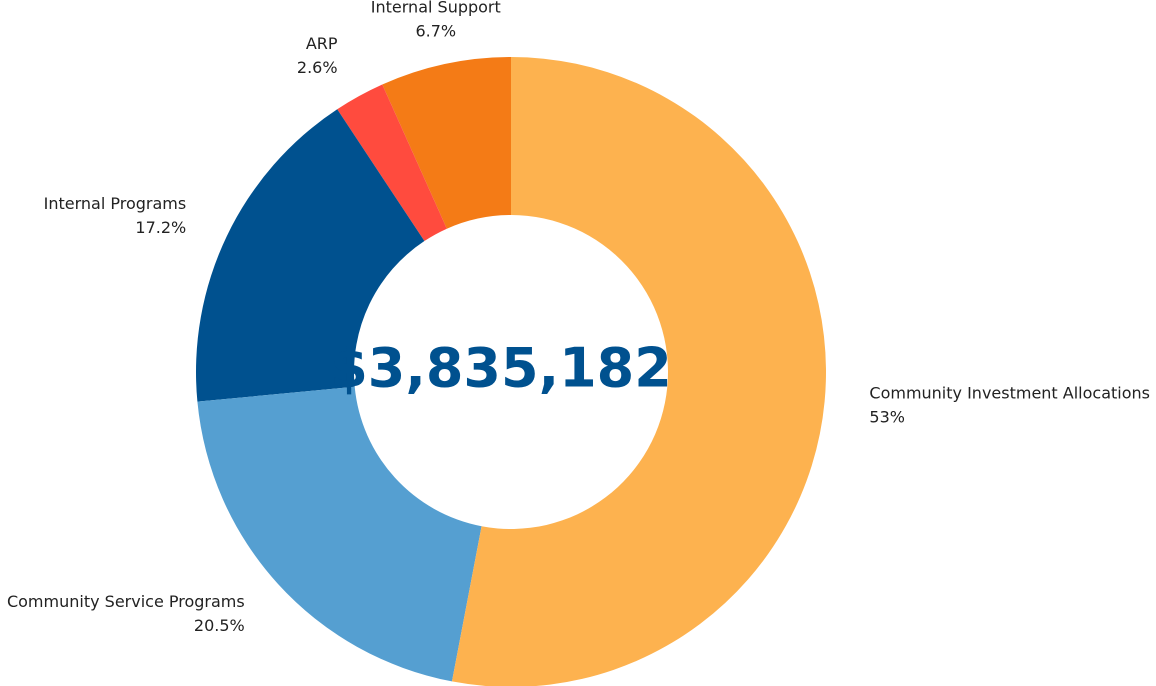  Describe the element at coordinates (887, 416) in the screenshot. I see `slice-value-label: 53%` at that location.